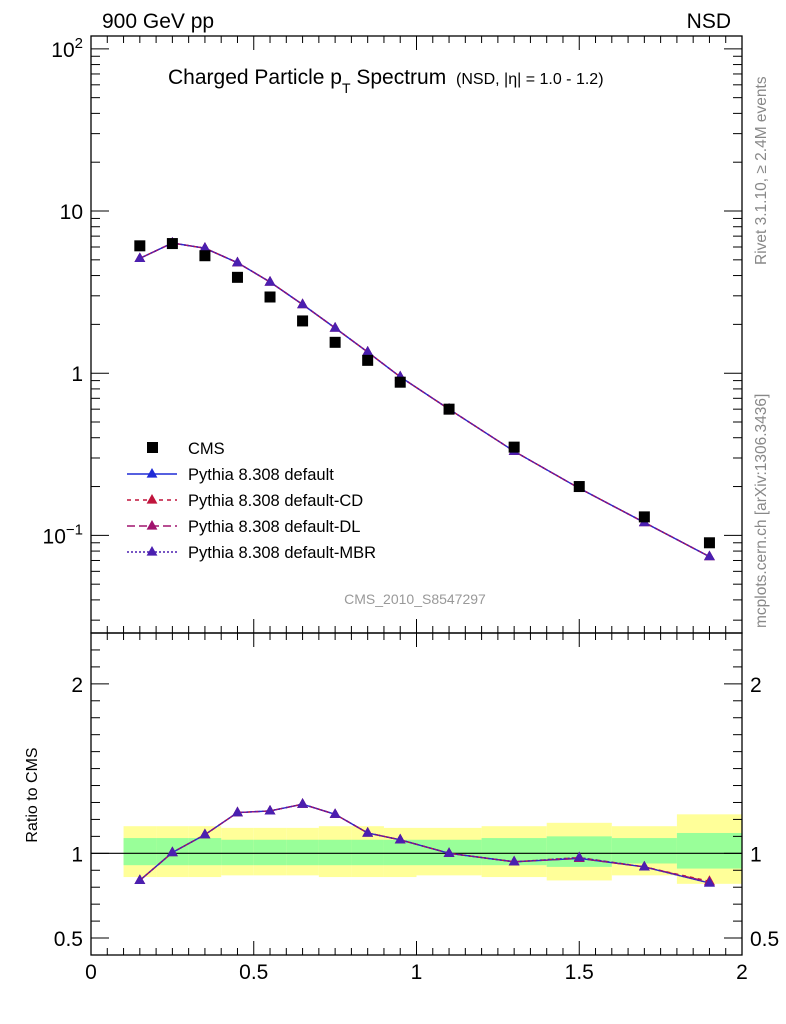  I want to click on legend-label-2: Pythia 8.308 default-DL, so click(274, 527).